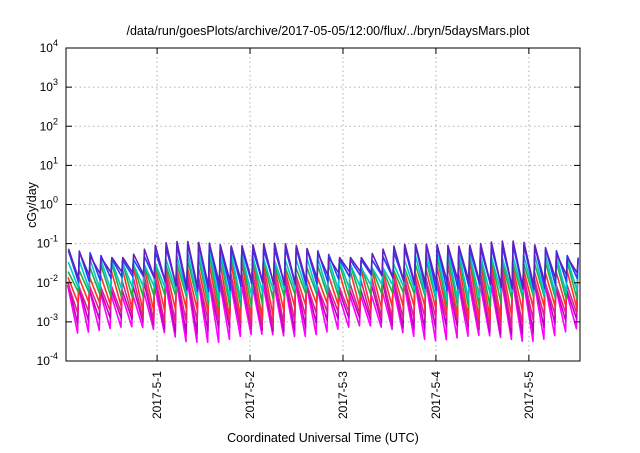  What do you see at coordinates (436, 395) in the screenshot?
I see `x-tick-label: 2017-5-4` at bounding box center [436, 395].